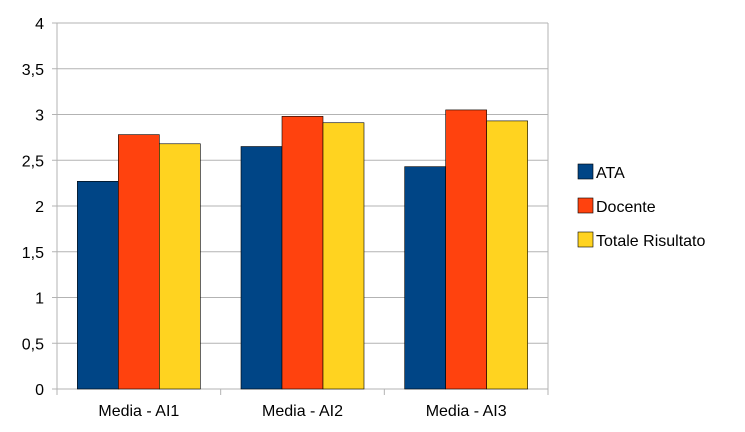  What do you see at coordinates (610, 173) in the screenshot?
I see `legend-label-ata: ATA` at bounding box center [610, 173].